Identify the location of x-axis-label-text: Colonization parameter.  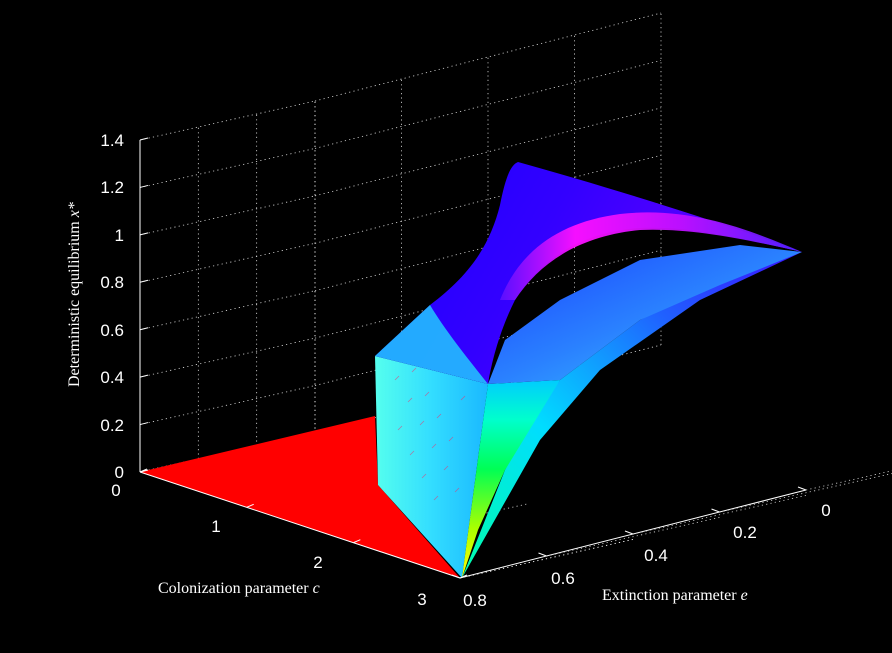
(233, 588).